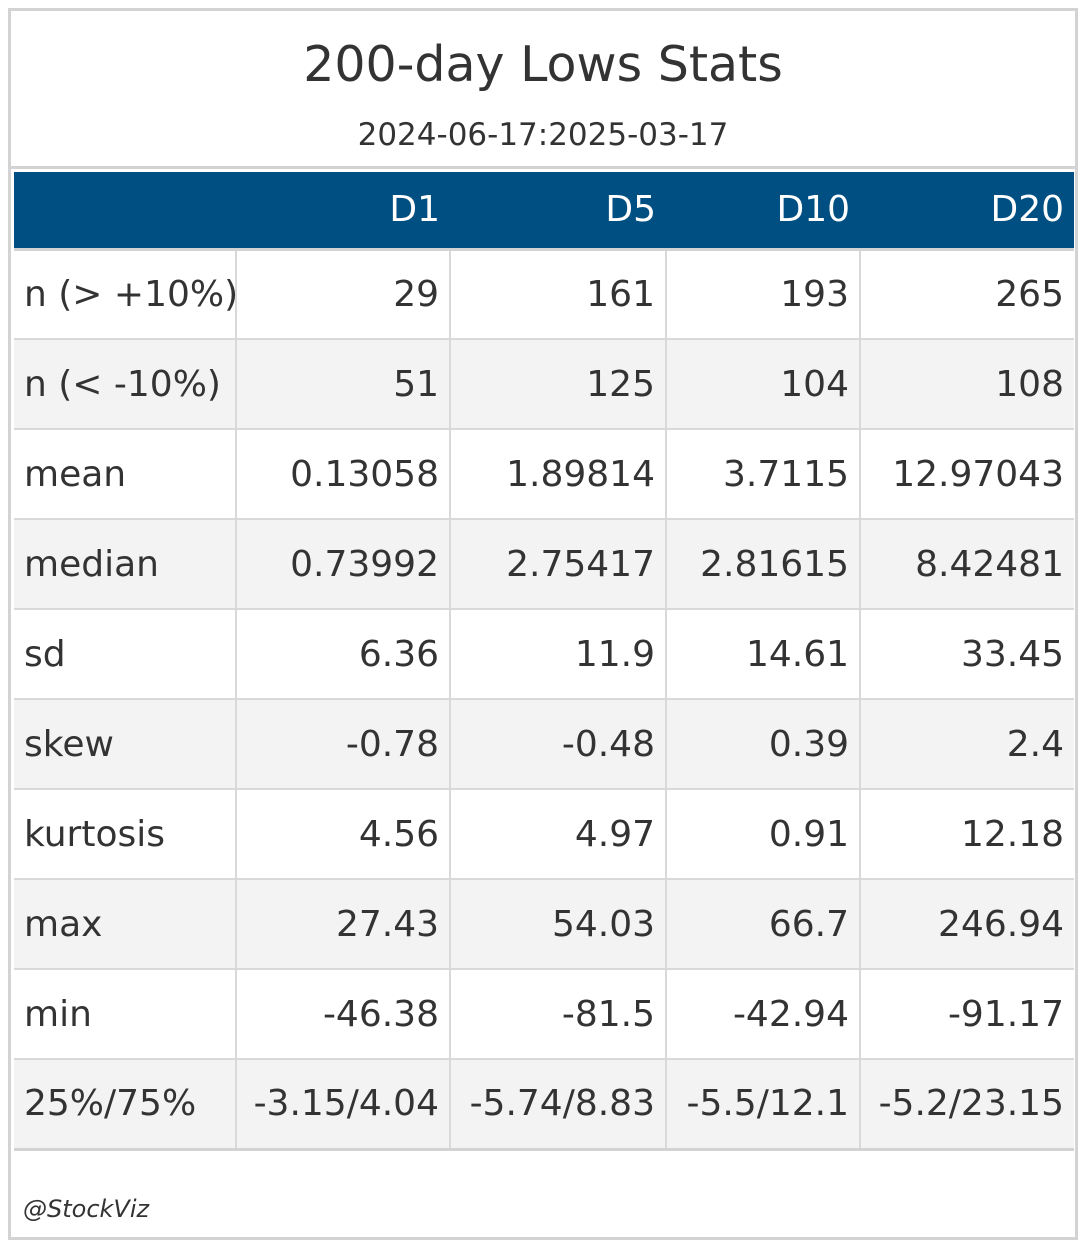 This screenshot has width=1086, height=1246. What do you see at coordinates (125, 564) in the screenshot?
I see `row-label: median` at bounding box center [125, 564].